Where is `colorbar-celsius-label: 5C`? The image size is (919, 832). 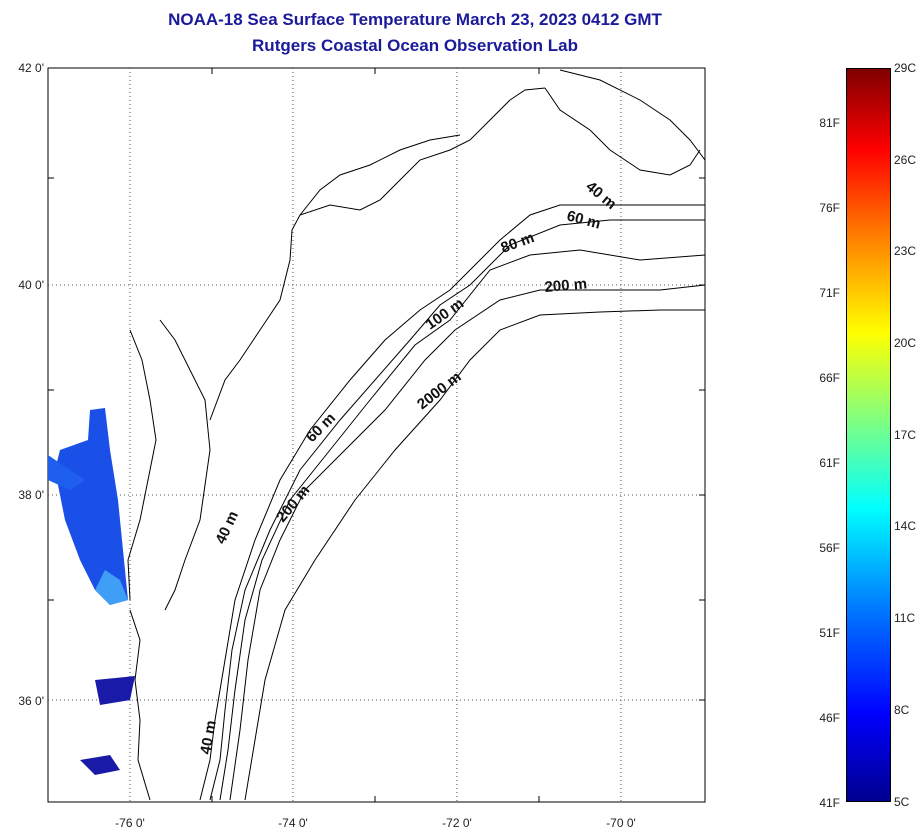
colorbar-celsius-label: 5C is located at coordinates (902, 802).